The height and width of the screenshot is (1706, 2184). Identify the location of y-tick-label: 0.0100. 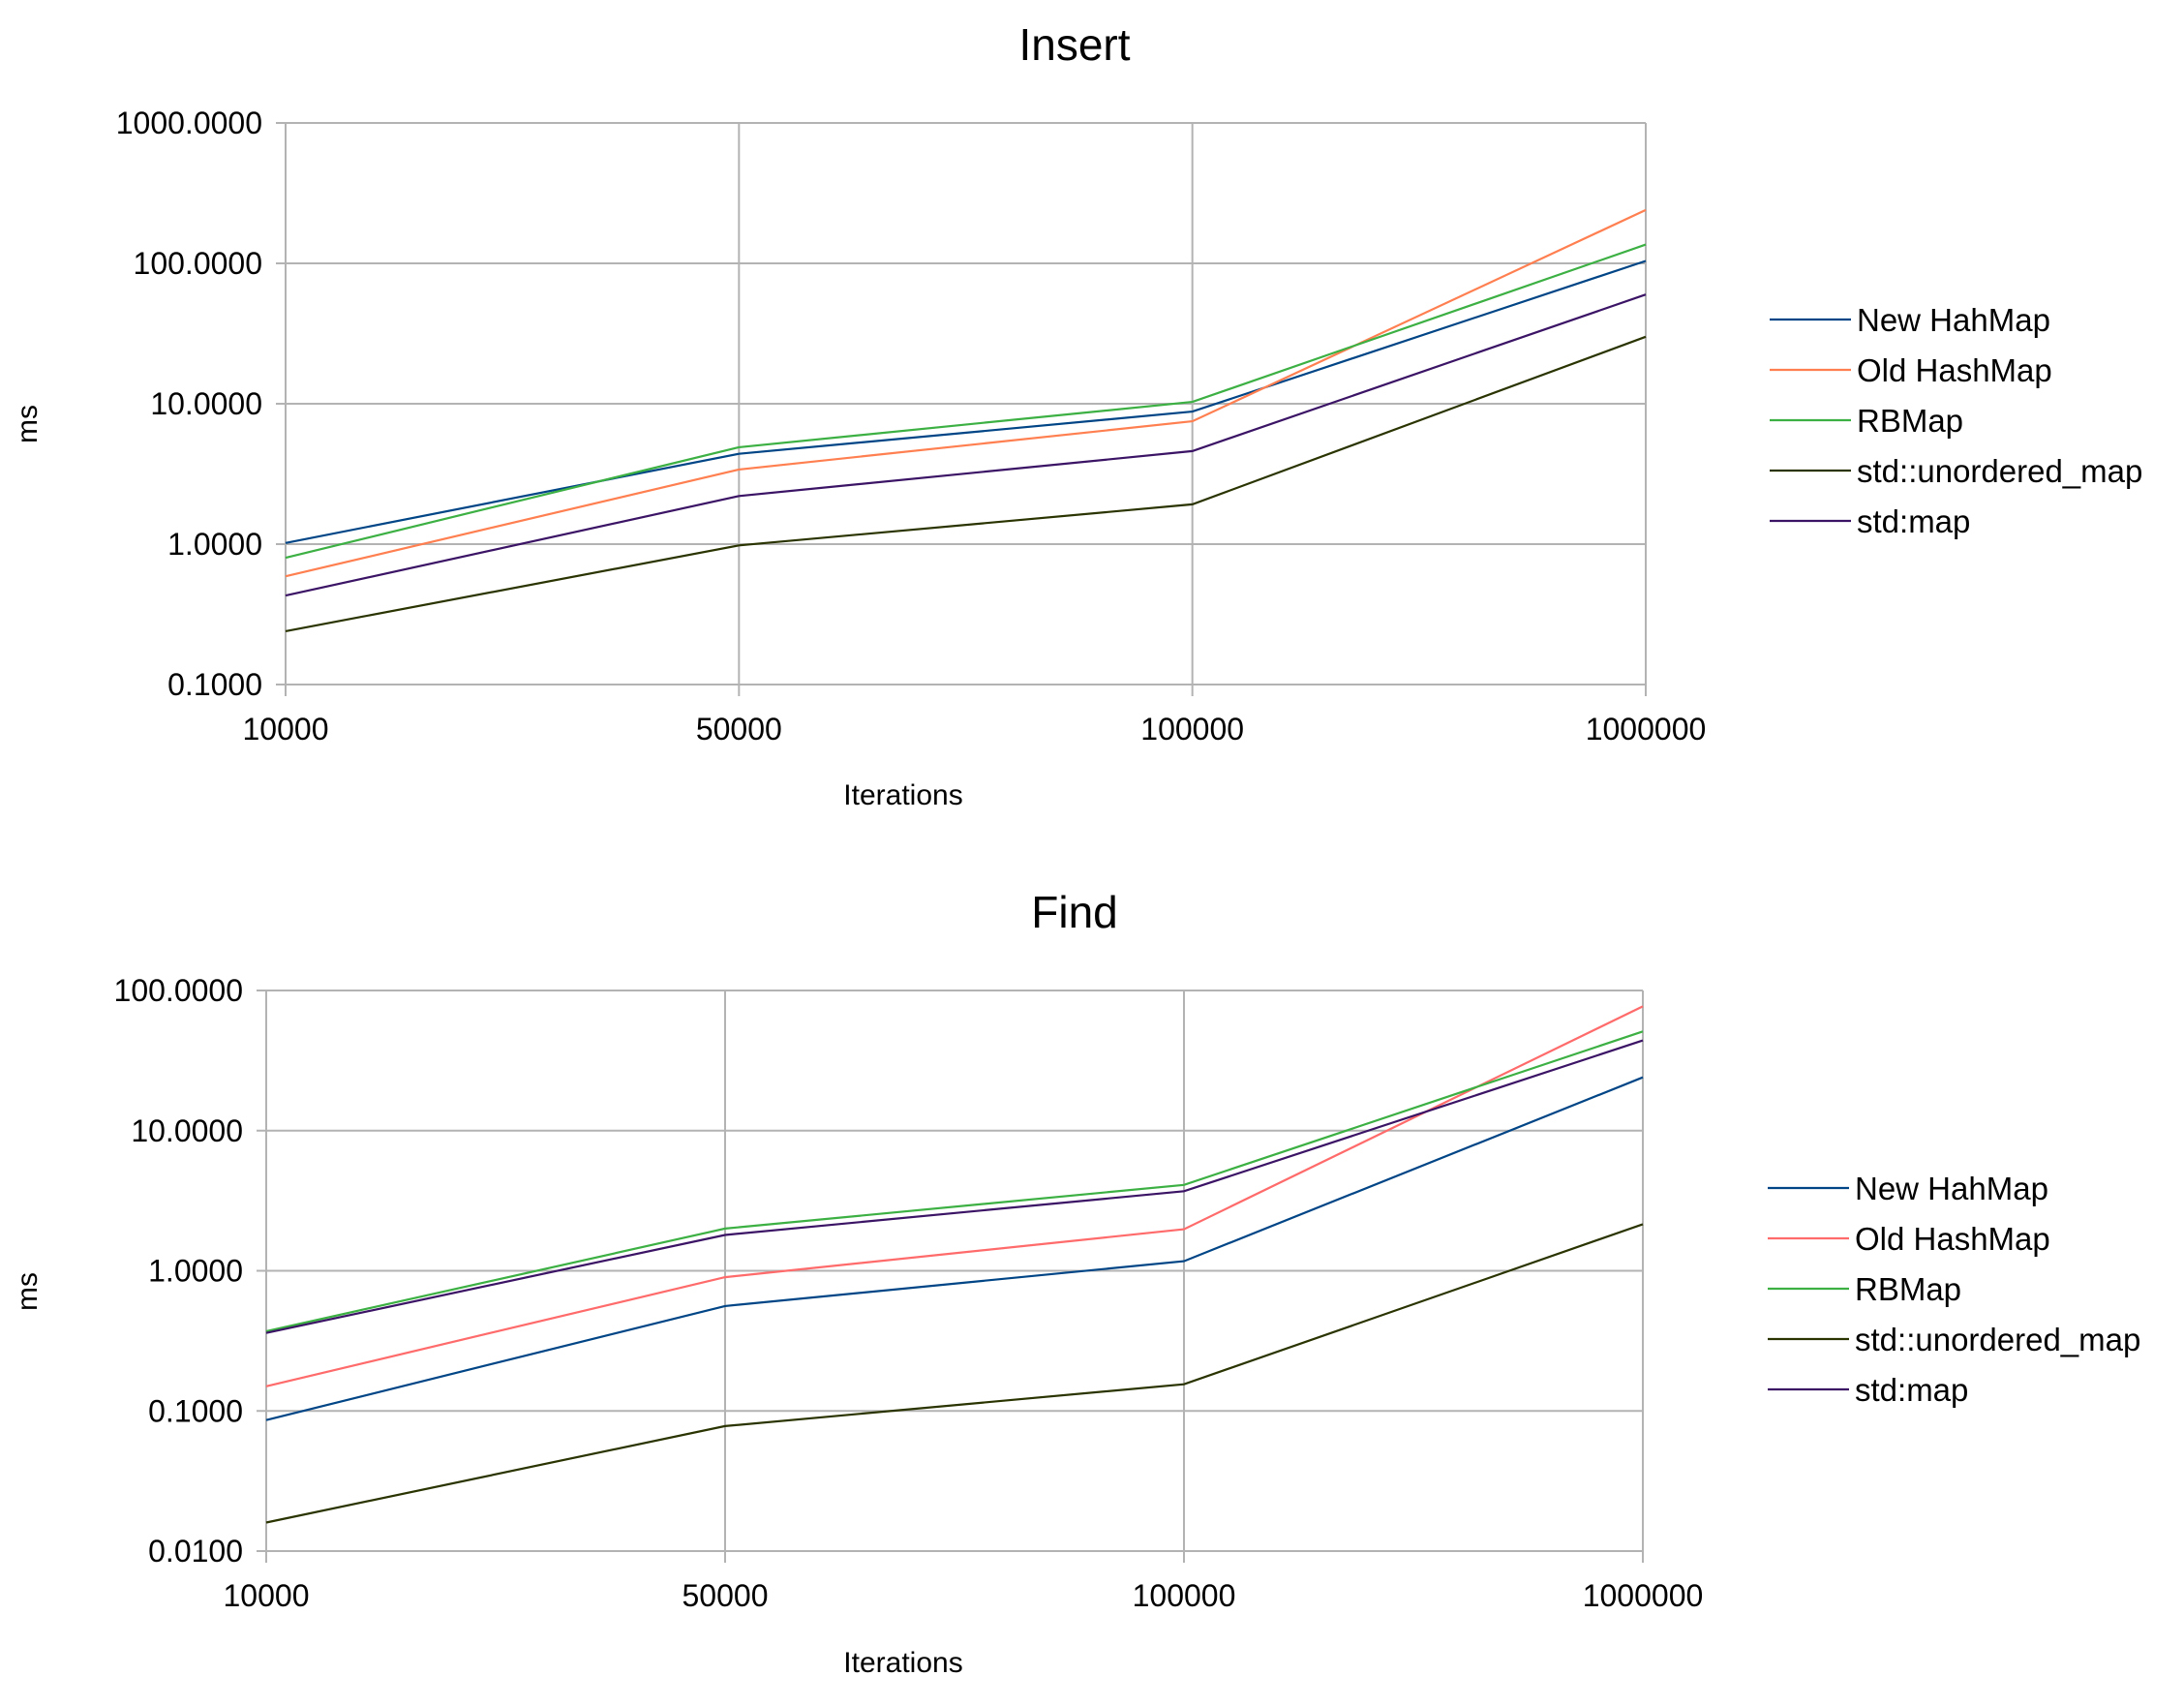
(196, 1551).